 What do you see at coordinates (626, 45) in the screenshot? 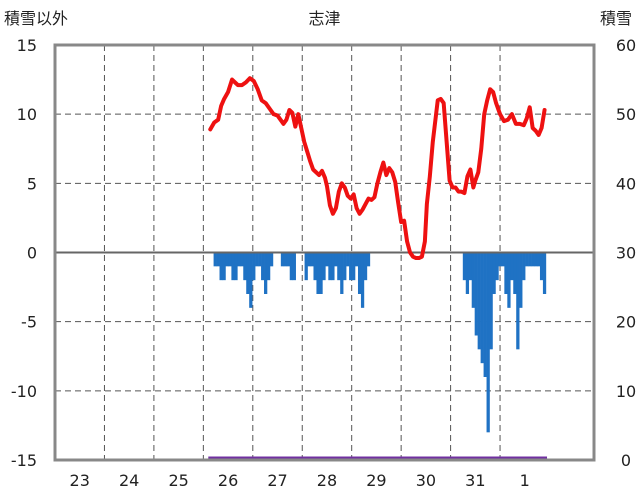
I see `right-tick-label: 60` at bounding box center [626, 45].